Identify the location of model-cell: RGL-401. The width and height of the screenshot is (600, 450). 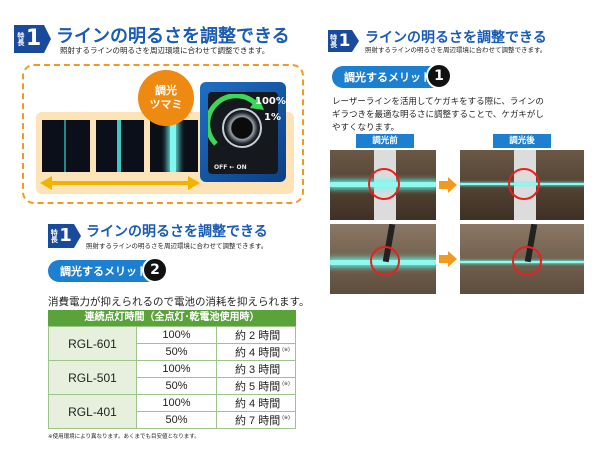
(92, 411).